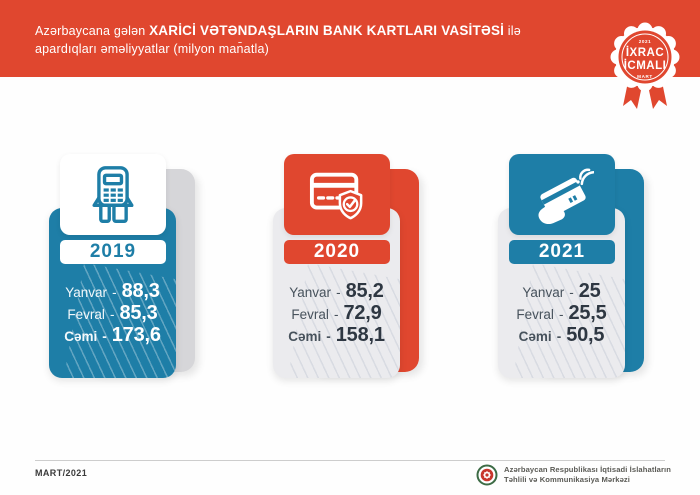 The width and height of the screenshot is (700, 495). I want to click on value-row: Fevral - 85,3, so click(112, 313).